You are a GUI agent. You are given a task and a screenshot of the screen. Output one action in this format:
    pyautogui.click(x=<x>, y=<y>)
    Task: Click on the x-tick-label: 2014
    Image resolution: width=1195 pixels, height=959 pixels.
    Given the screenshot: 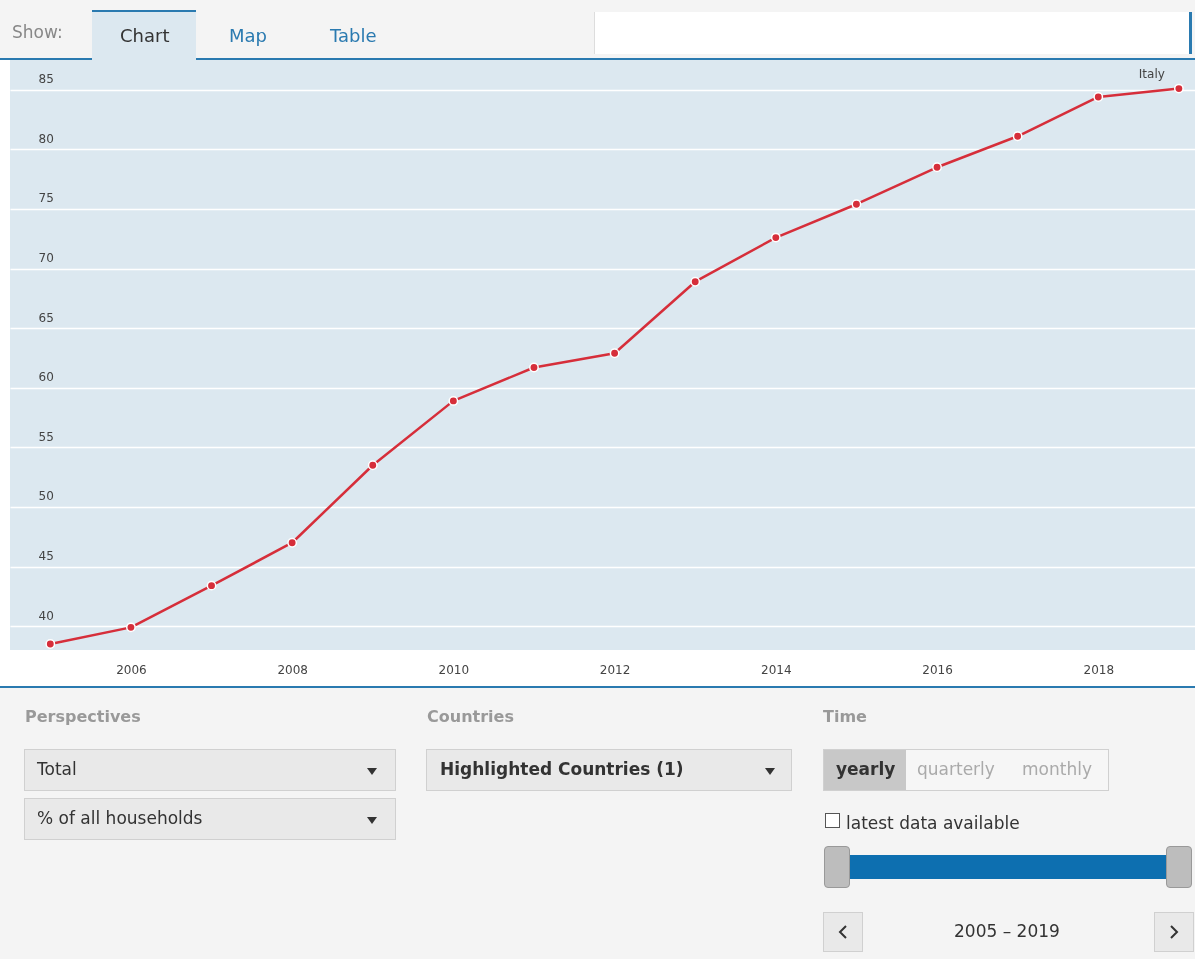 What is the action you would take?
    pyautogui.click(x=776, y=669)
    